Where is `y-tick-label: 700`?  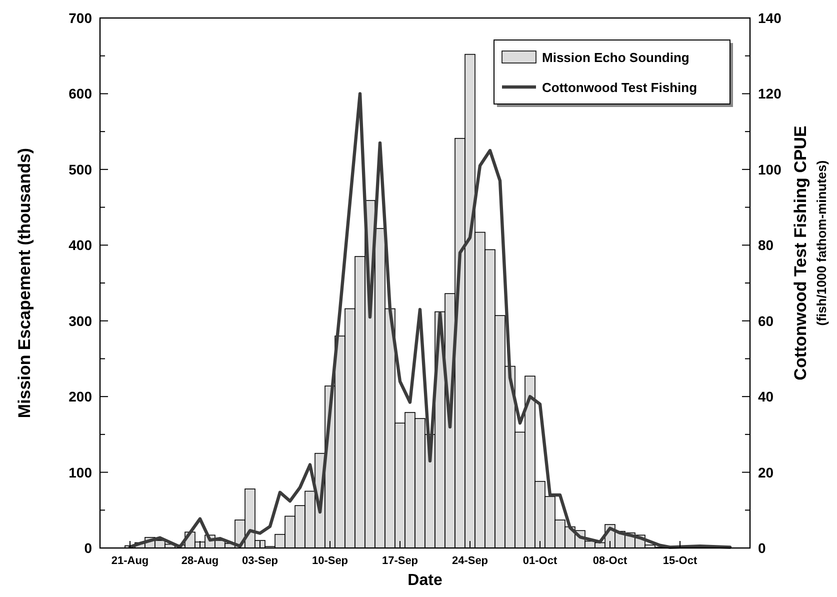 y-tick-label: 700 is located at coordinates (80, 18).